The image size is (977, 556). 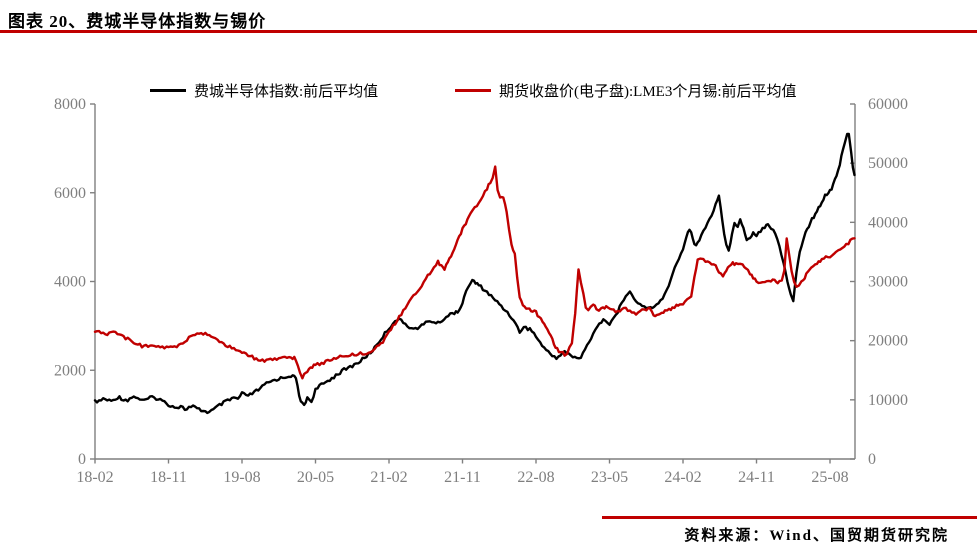 What do you see at coordinates (286, 92) in the screenshot?
I see `legend-label-sox: 费城半导体指数:前后平均值` at bounding box center [286, 92].